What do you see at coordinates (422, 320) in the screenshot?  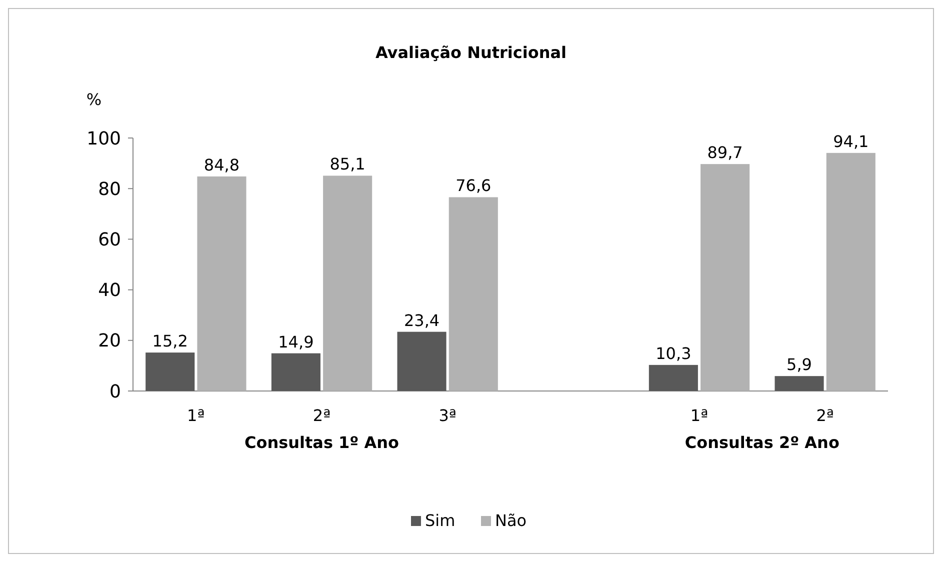 I see `data-label: 23,4` at bounding box center [422, 320].